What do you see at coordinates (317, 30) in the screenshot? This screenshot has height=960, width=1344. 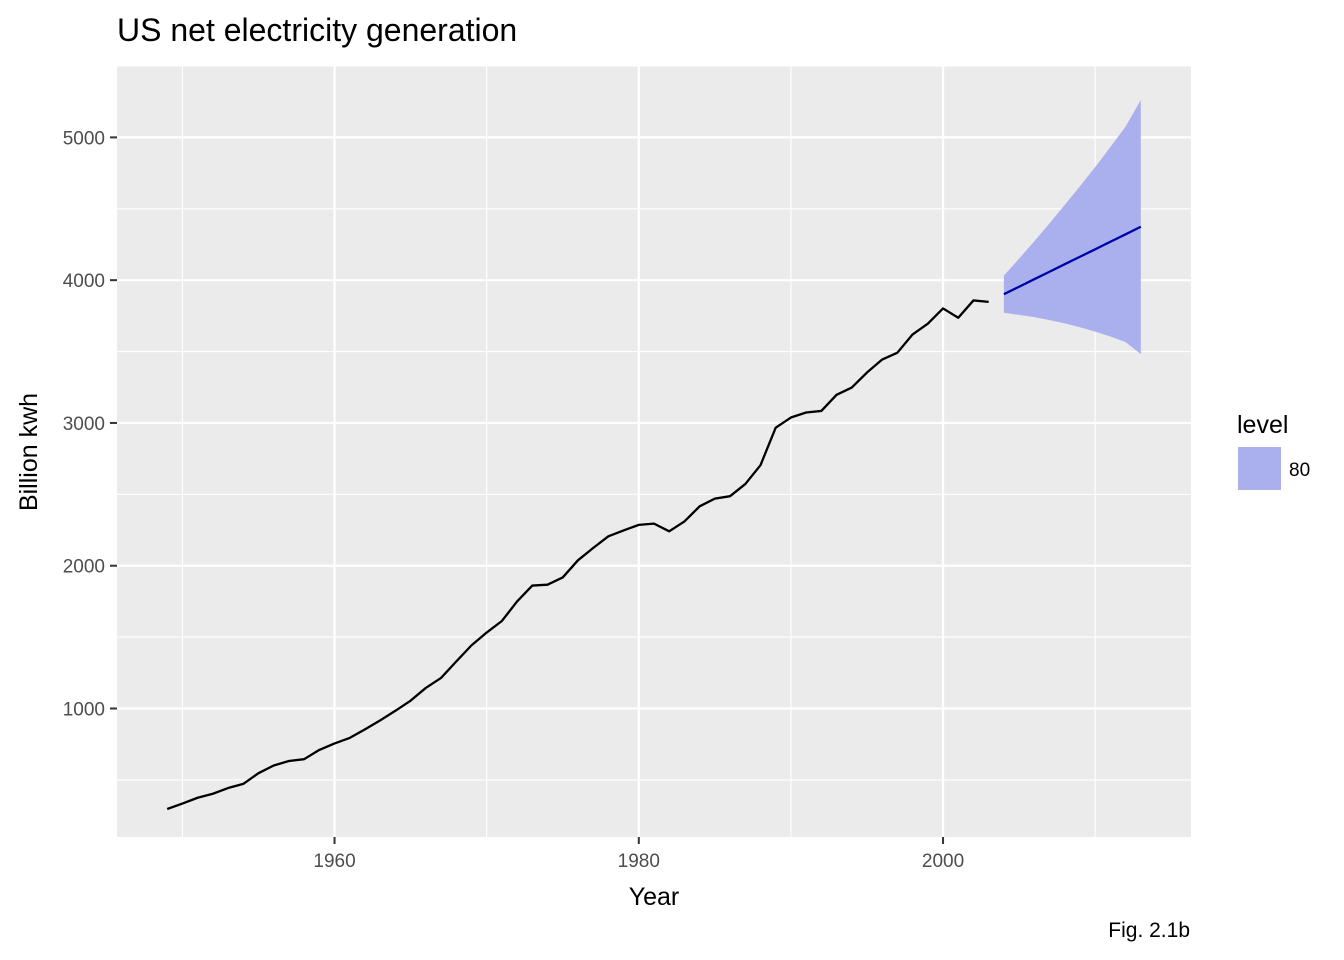 I see `chart-title: US net electricity generation` at bounding box center [317, 30].